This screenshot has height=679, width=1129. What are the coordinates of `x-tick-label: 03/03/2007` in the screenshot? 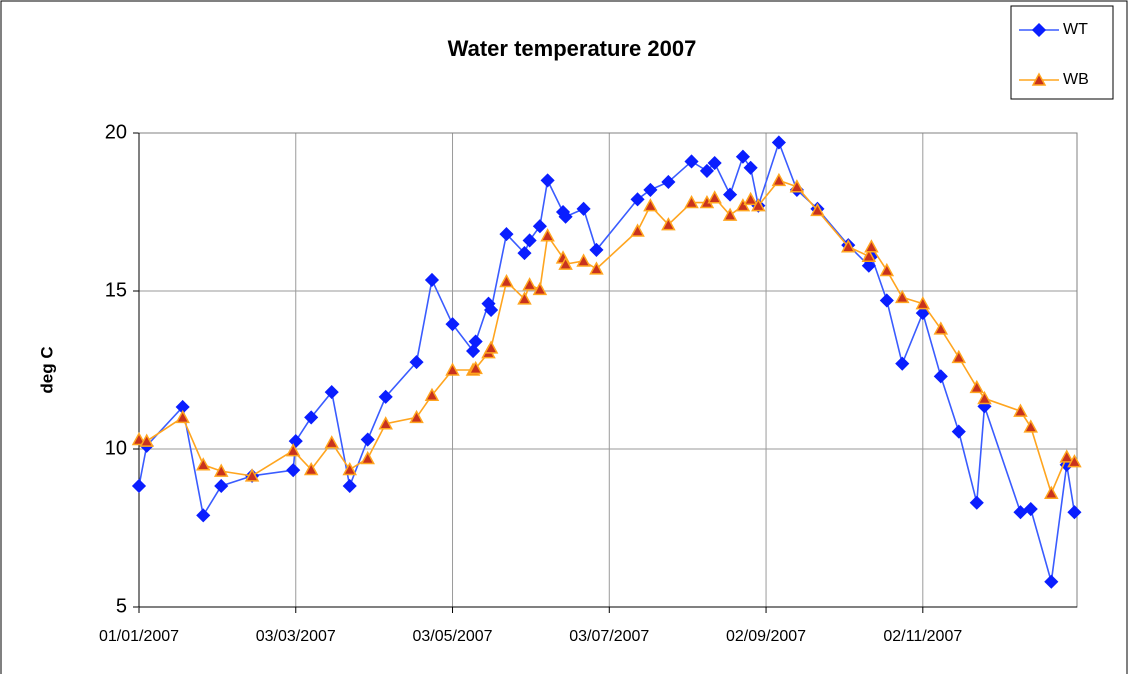 It's located at (296, 636).